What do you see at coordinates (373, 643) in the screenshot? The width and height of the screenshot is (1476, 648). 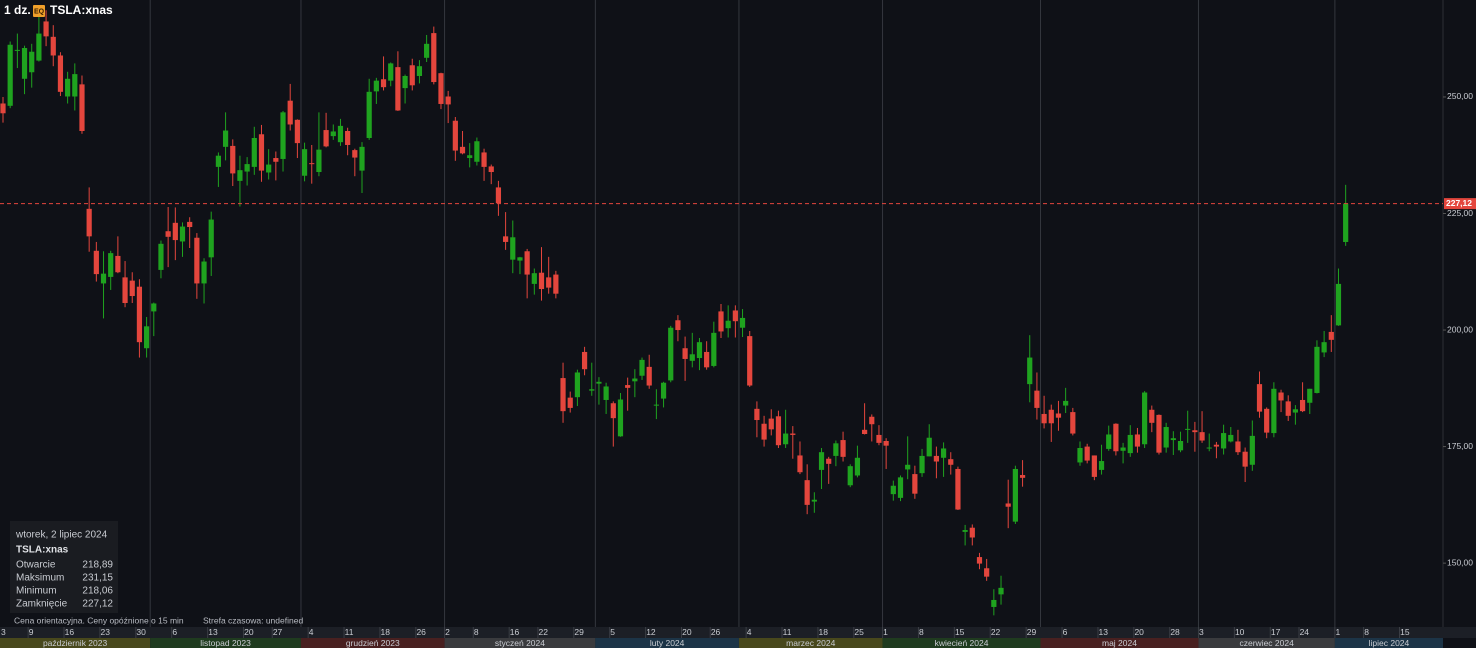 I see `month-label: grudzień 2023` at bounding box center [373, 643].